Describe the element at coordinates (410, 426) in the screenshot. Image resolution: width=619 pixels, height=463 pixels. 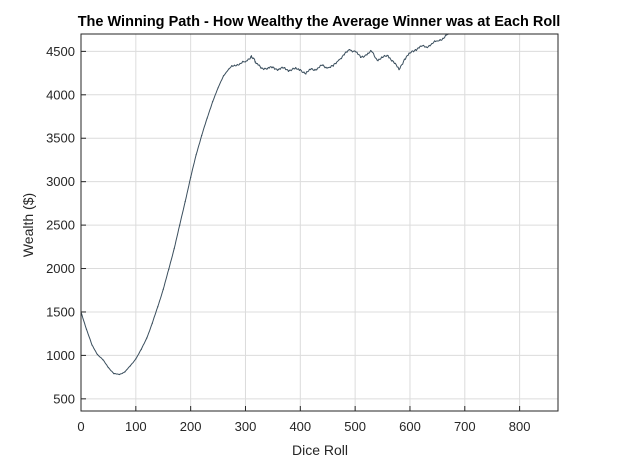
I see `x-tick-label: 600` at that location.